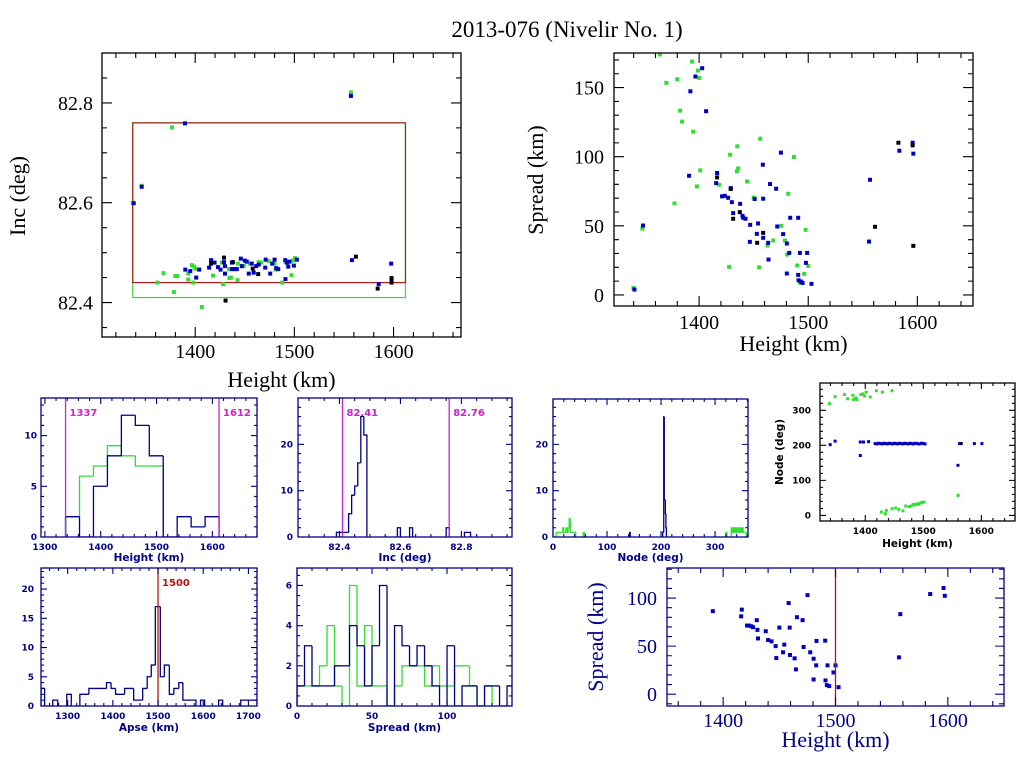 The height and width of the screenshot is (768, 1024). What do you see at coordinates (31, 707) in the screenshot?
I see `y-tick-label: 0` at bounding box center [31, 707].